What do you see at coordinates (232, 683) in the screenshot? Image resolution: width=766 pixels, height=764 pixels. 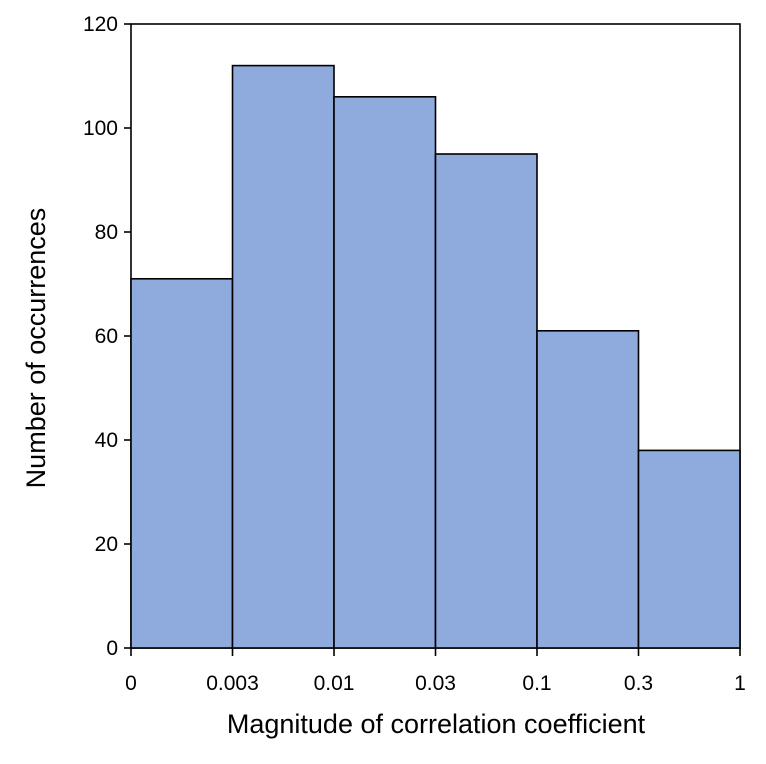 I see `x-tick-label-0.003: 0.003` at bounding box center [232, 683].